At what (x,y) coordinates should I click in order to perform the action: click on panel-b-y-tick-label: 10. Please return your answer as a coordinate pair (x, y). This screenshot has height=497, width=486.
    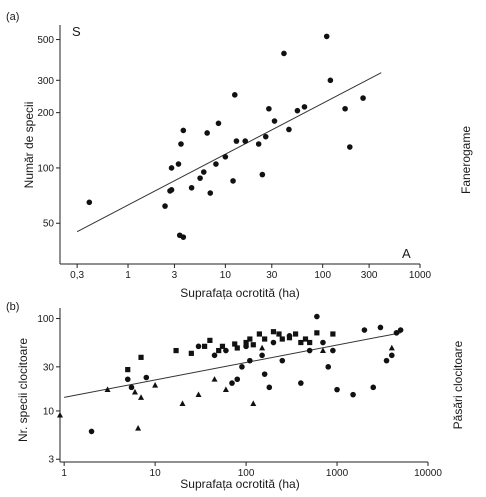
    Looking at the image, I should click on (49, 411).